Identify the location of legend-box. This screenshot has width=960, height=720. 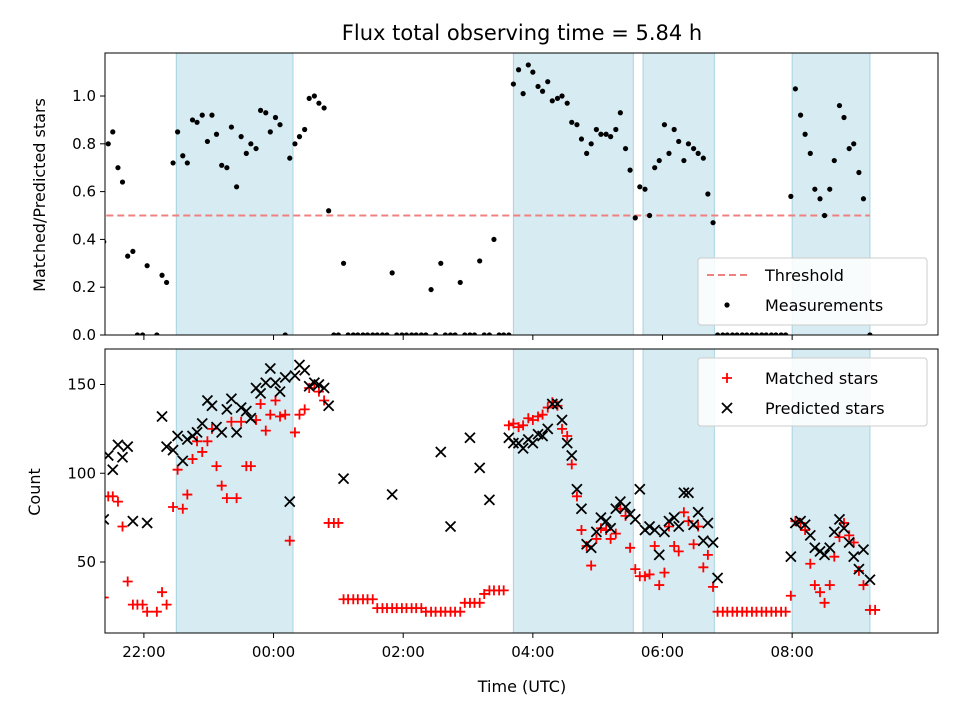
(812, 392).